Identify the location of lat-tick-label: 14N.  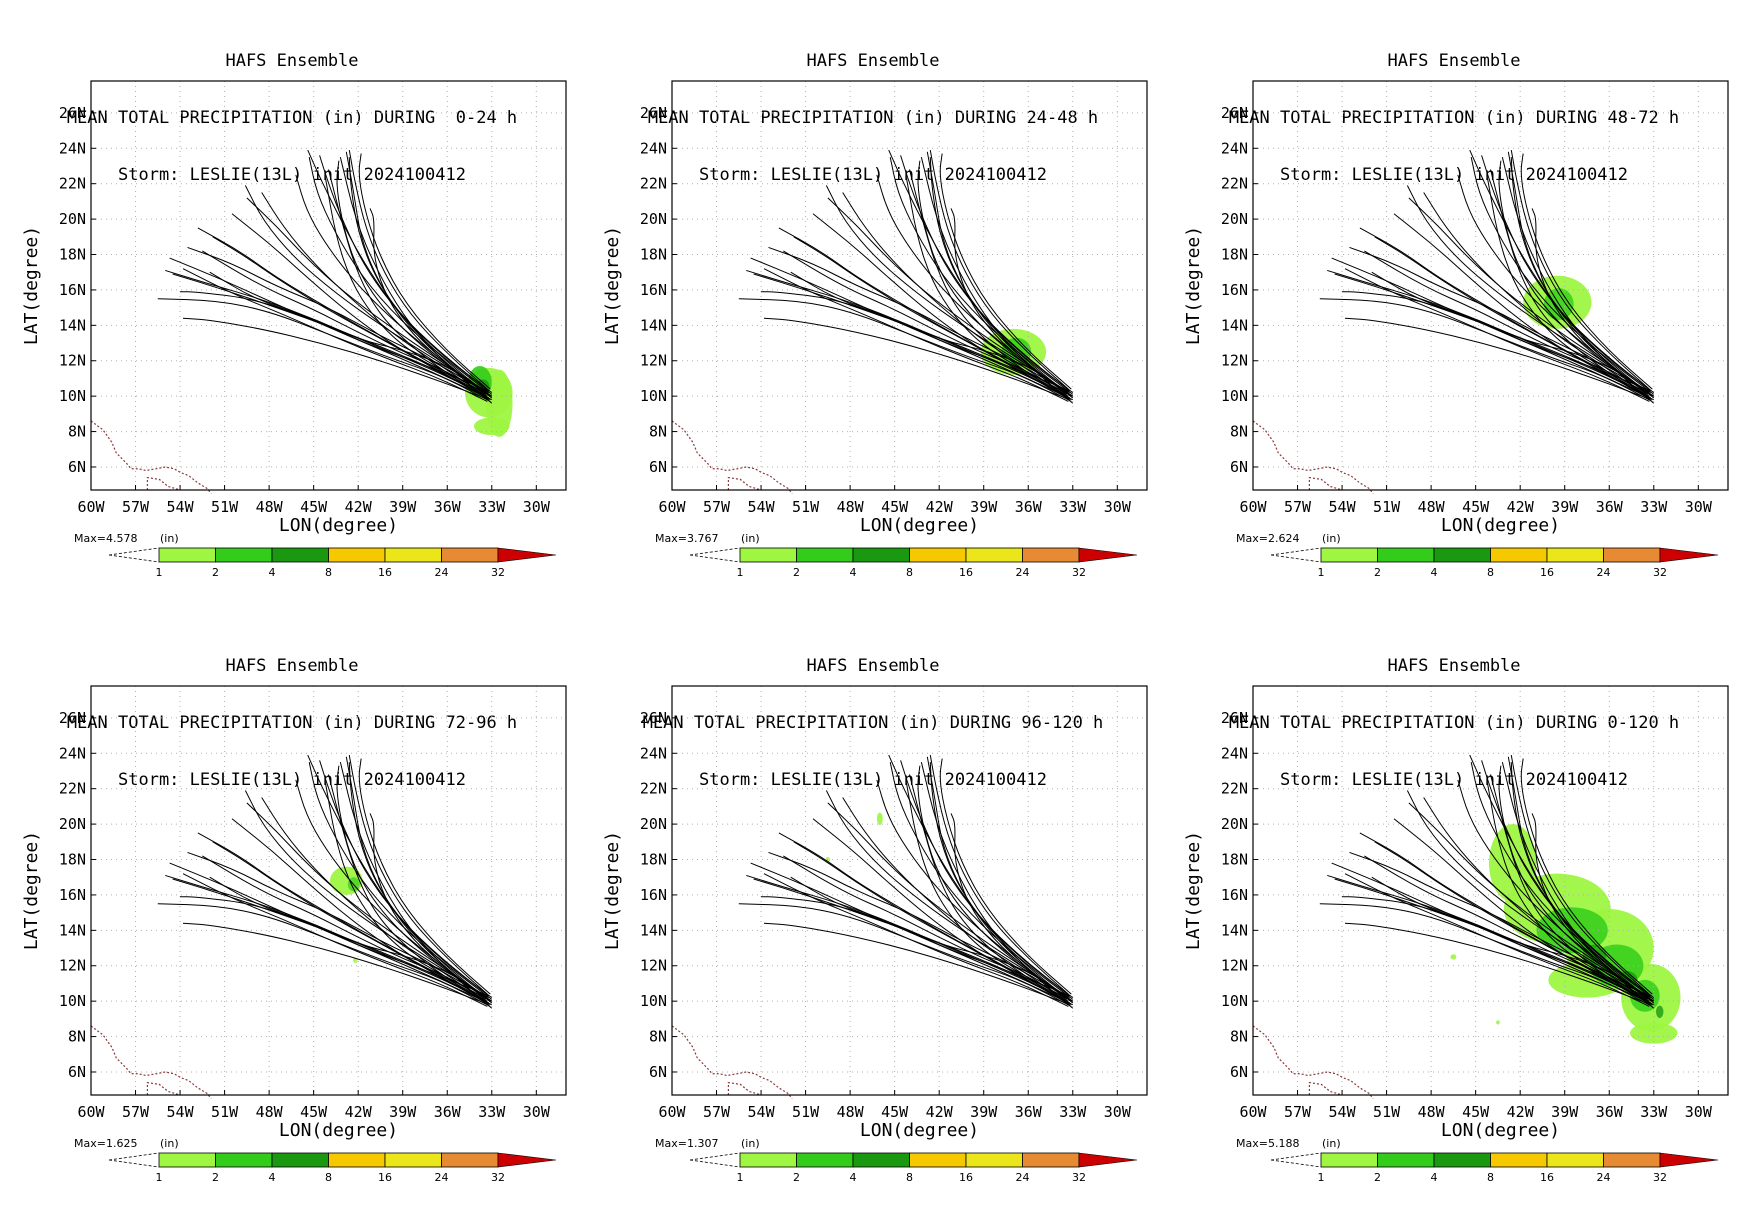
(653, 930).